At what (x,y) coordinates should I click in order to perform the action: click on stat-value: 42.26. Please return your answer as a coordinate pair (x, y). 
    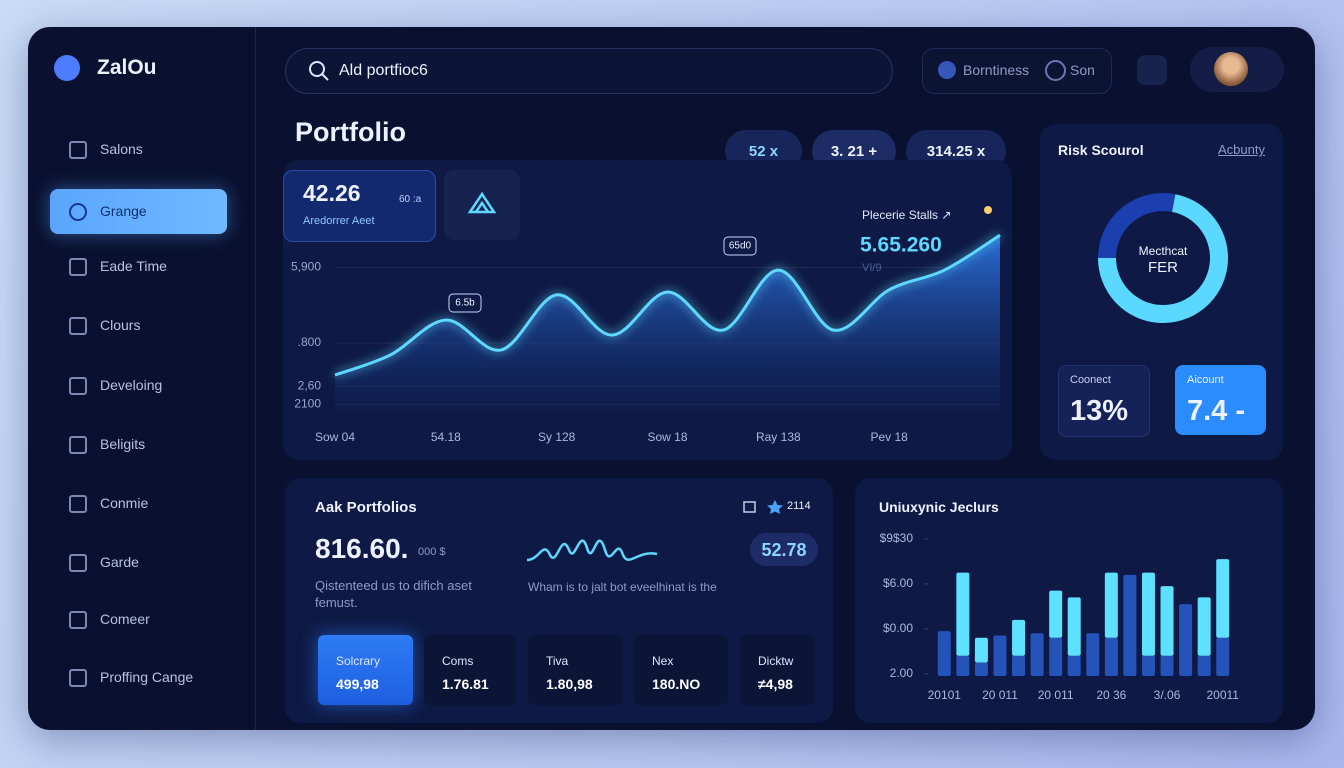
    Looking at the image, I should click on (332, 193).